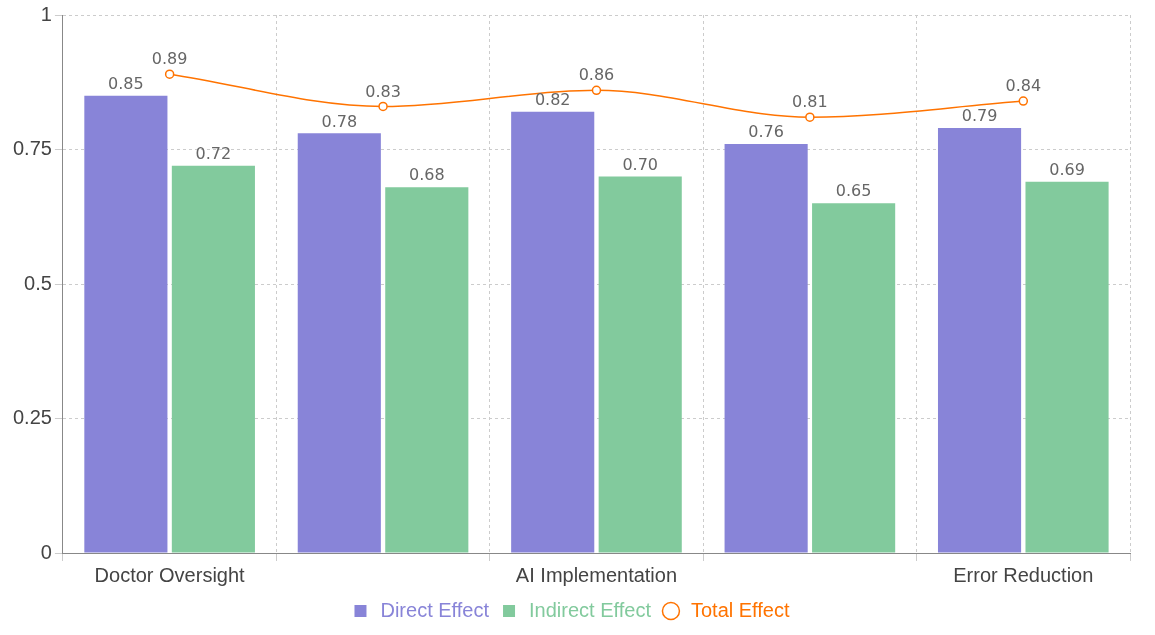 The height and width of the screenshot is (635, 1155). Describe the element at coordinates (766, 132) in the screenshot. I see `data-label: 0.76` at that location.